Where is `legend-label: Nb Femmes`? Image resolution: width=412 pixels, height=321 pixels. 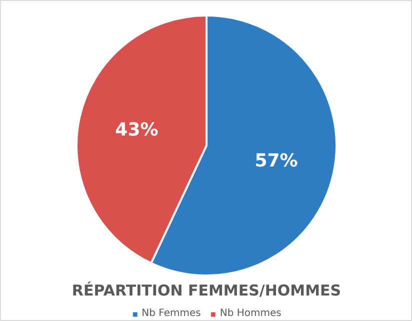 legend-label: Nb Femmes is located at coordinates (171, 313).